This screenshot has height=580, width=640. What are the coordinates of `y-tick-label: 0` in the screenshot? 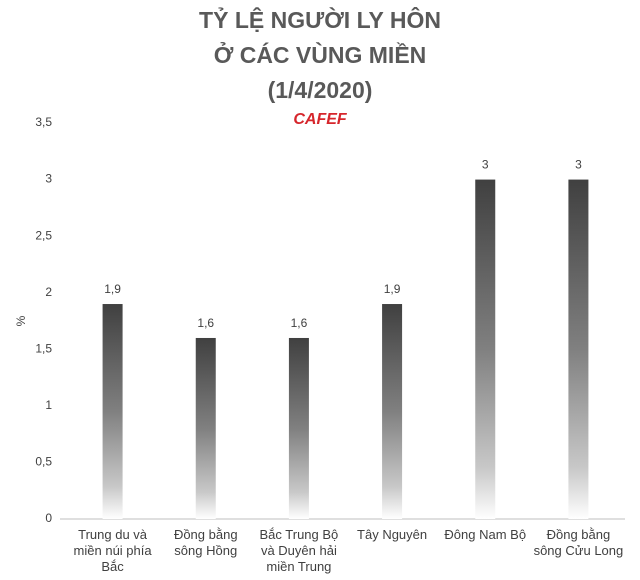 It's located at (48, 518).